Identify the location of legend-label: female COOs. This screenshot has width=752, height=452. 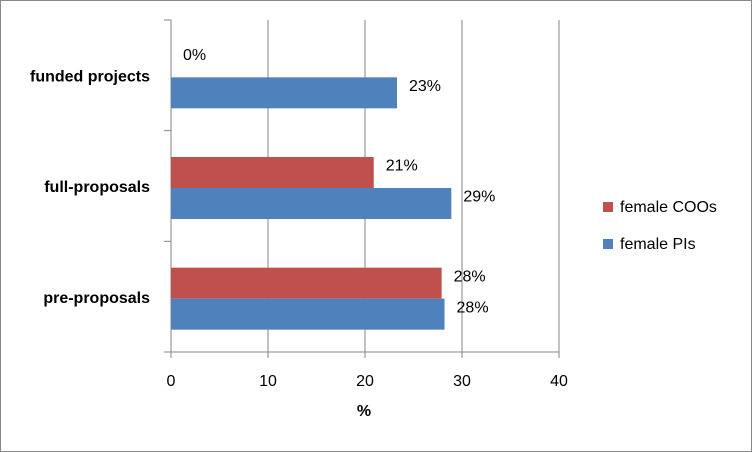
(668, 207).